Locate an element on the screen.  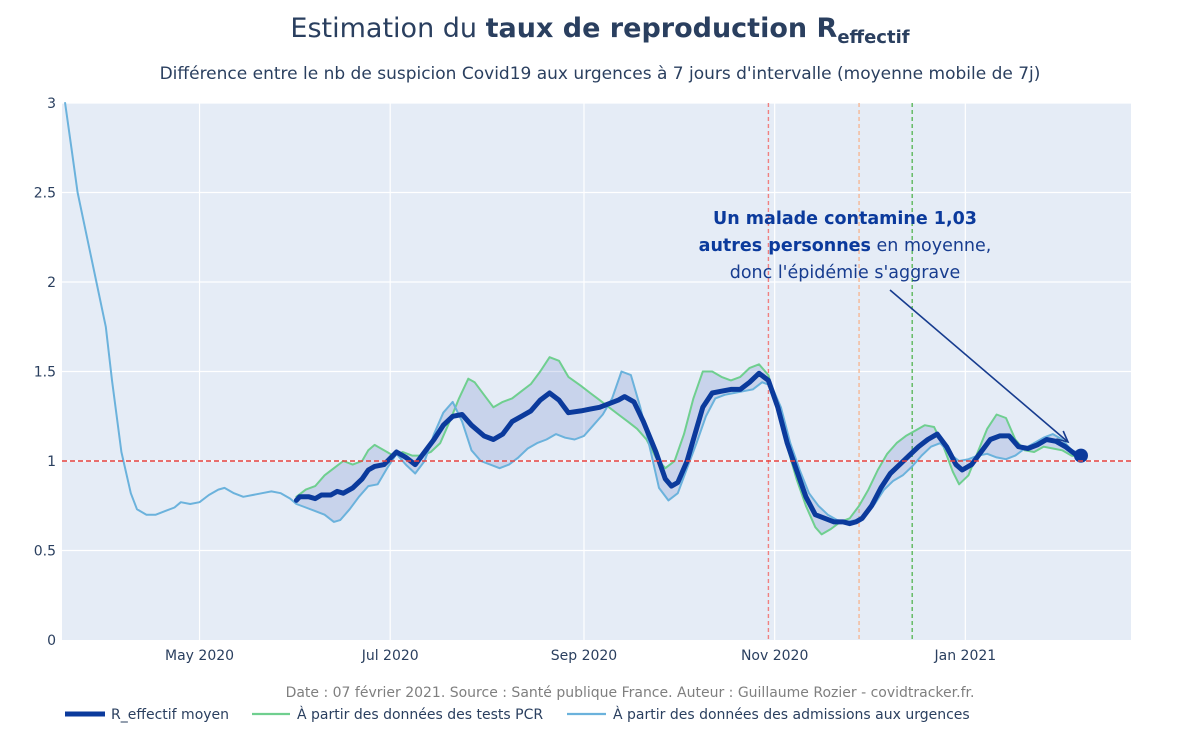
y-axis-ticks: 0 0.5 1 1.5 2 2.5 3 is located at coordinates (45, 372).